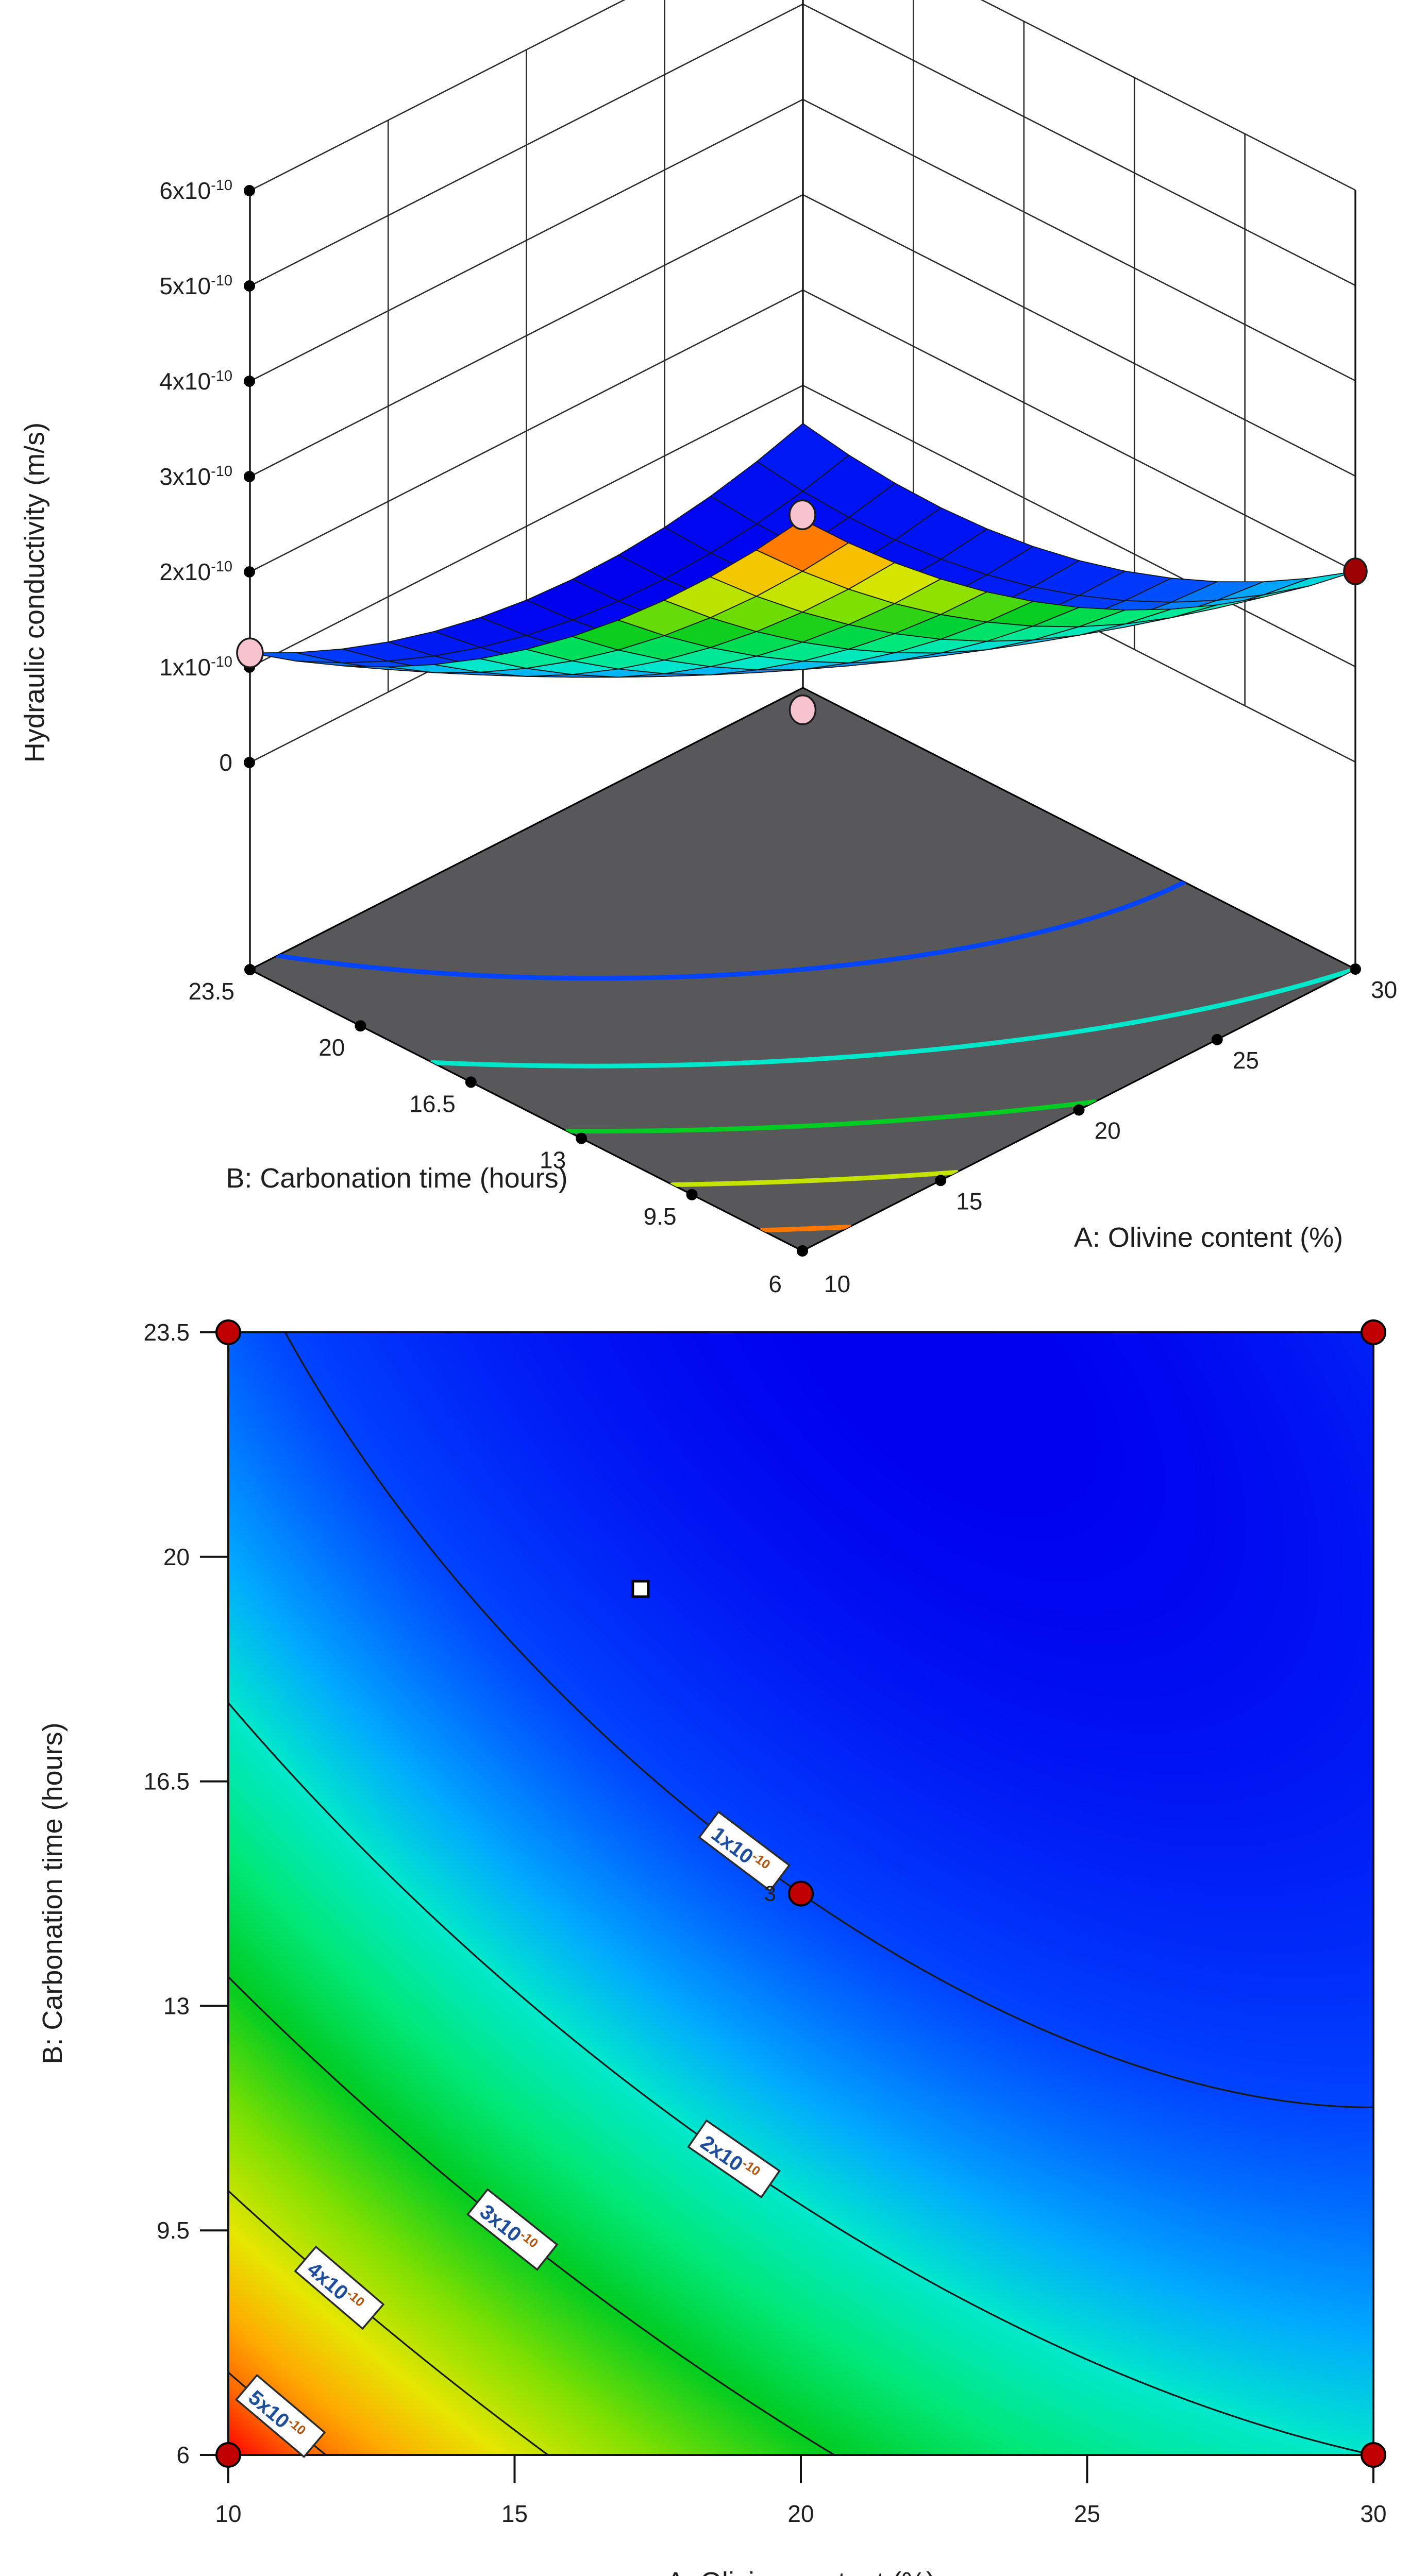 The image size is (1410, 2576). Describe the element at coordinates (1208, 1237) in the screenshot. I see `a-axis-title-3d: A: Olivine content (%)` at that location.